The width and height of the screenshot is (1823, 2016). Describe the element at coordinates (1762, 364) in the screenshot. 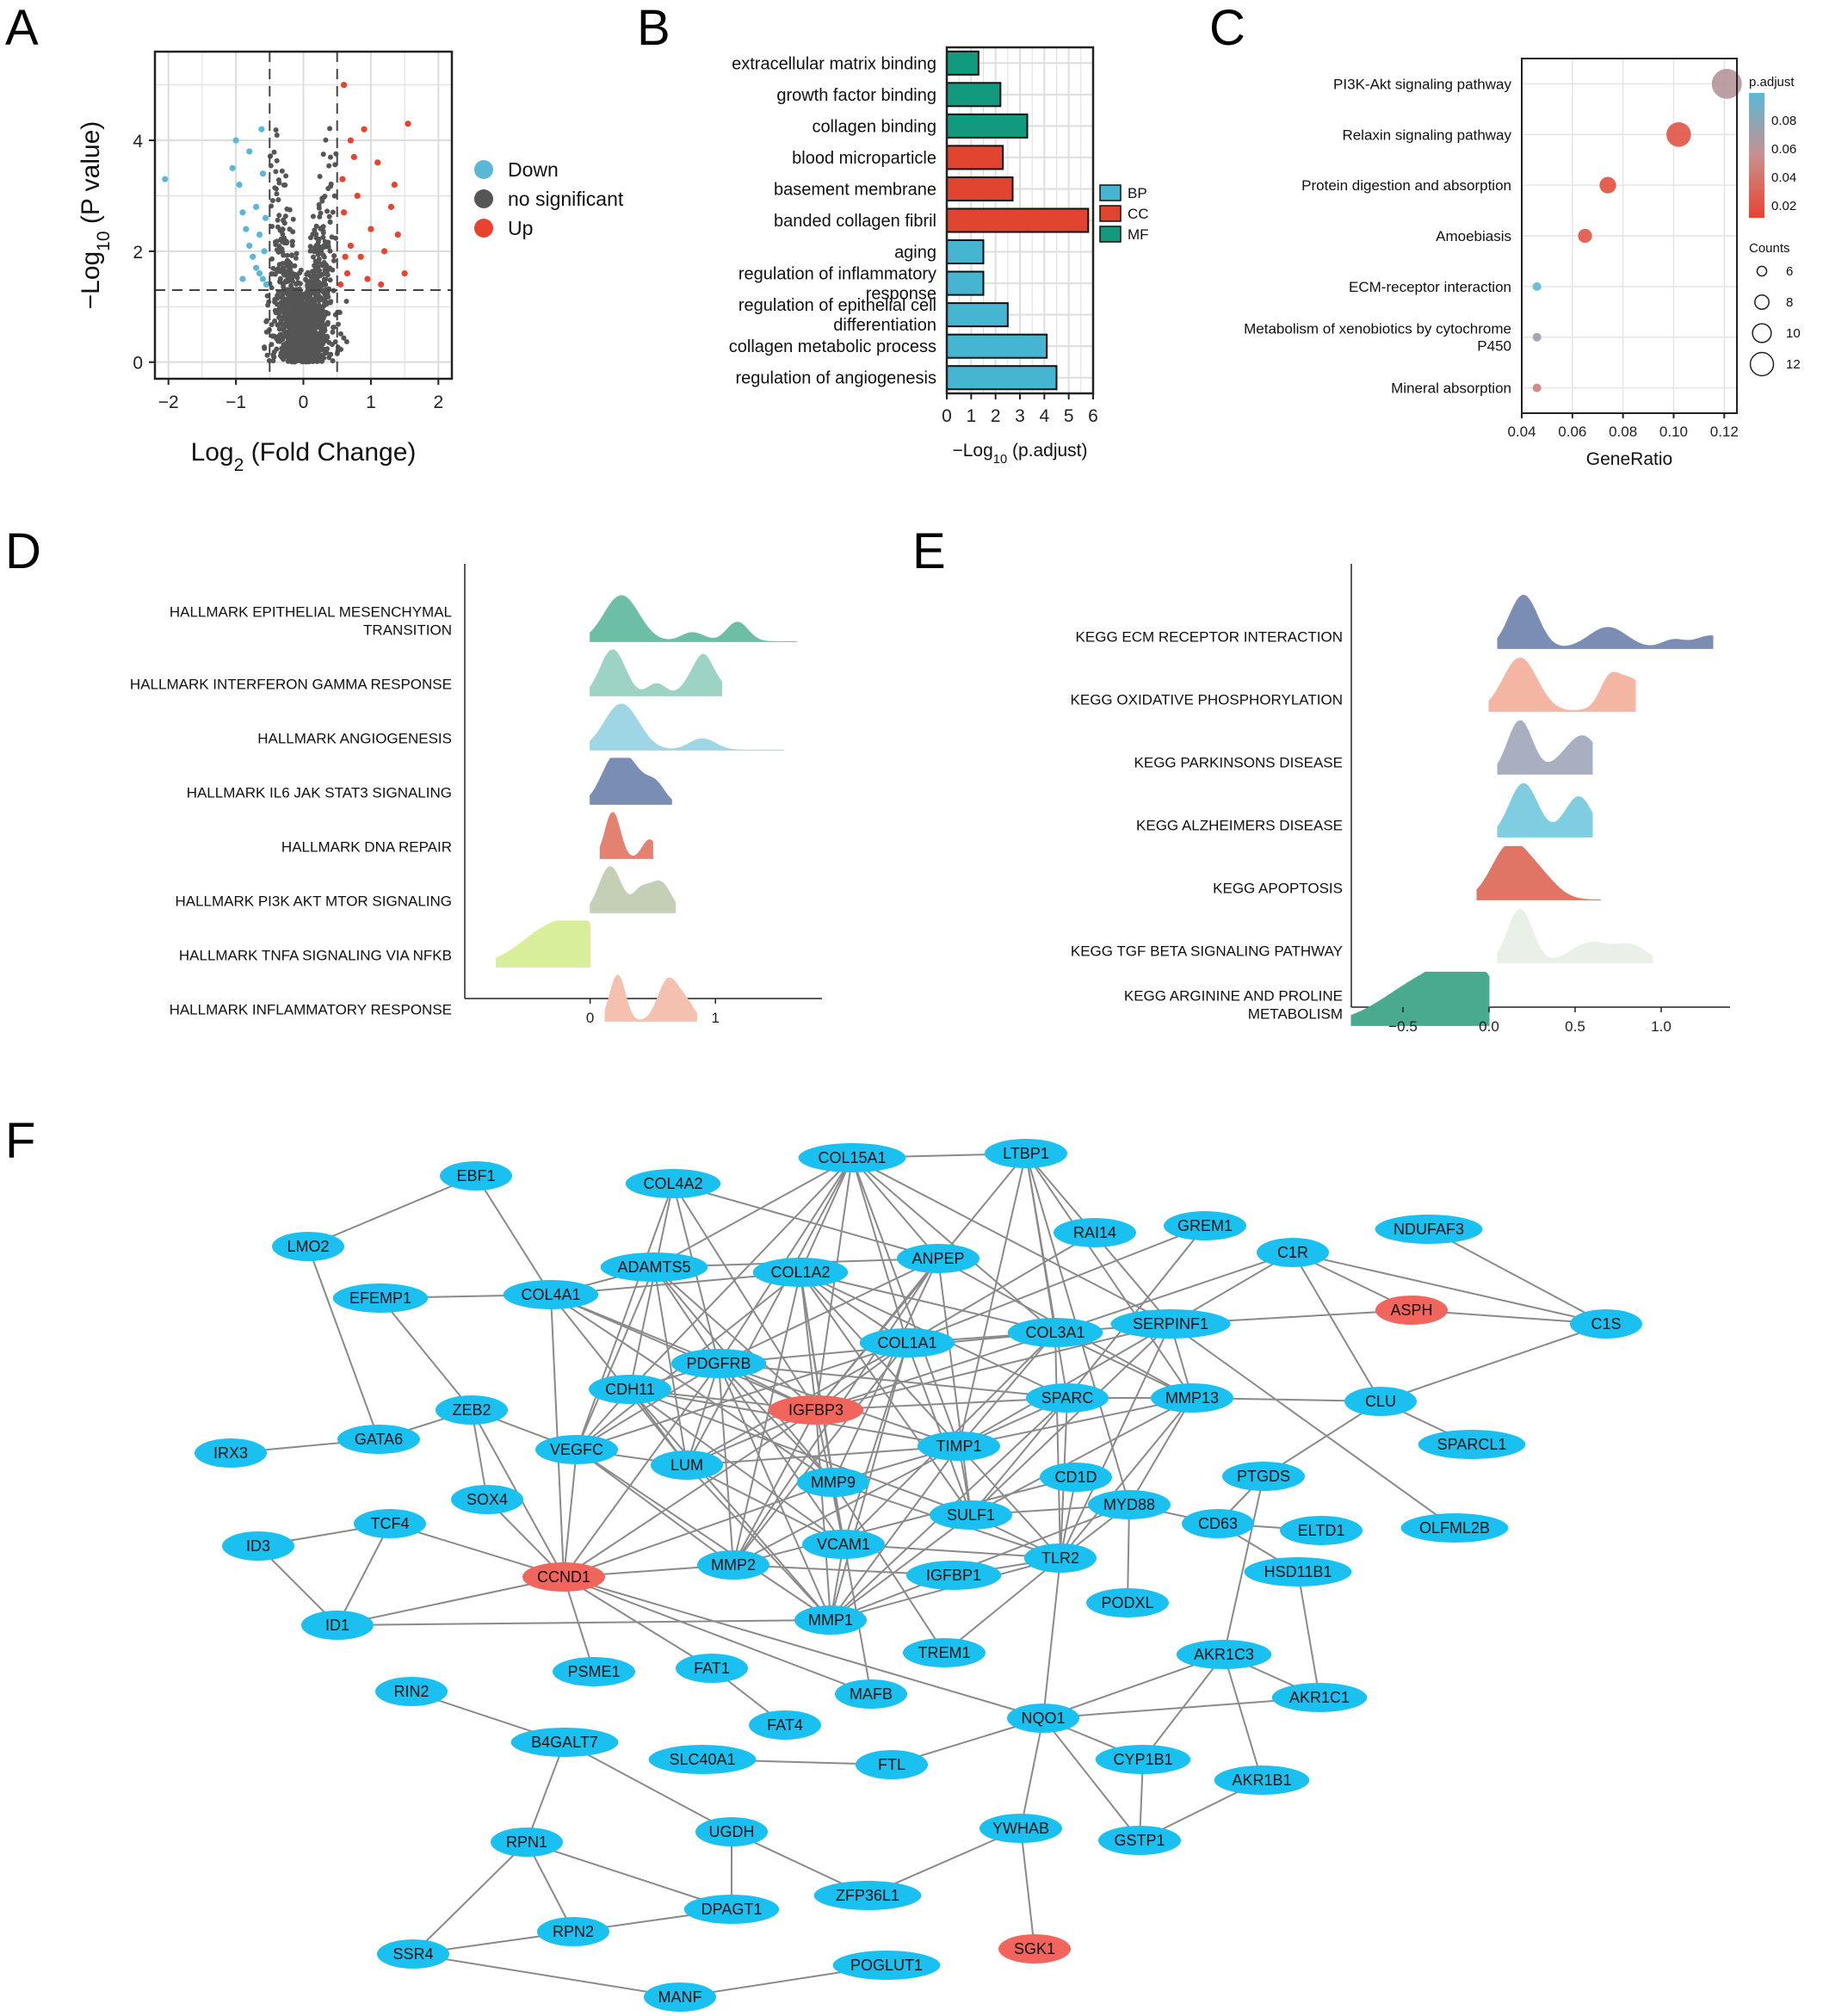

I see `size-legend-circle` at that location.